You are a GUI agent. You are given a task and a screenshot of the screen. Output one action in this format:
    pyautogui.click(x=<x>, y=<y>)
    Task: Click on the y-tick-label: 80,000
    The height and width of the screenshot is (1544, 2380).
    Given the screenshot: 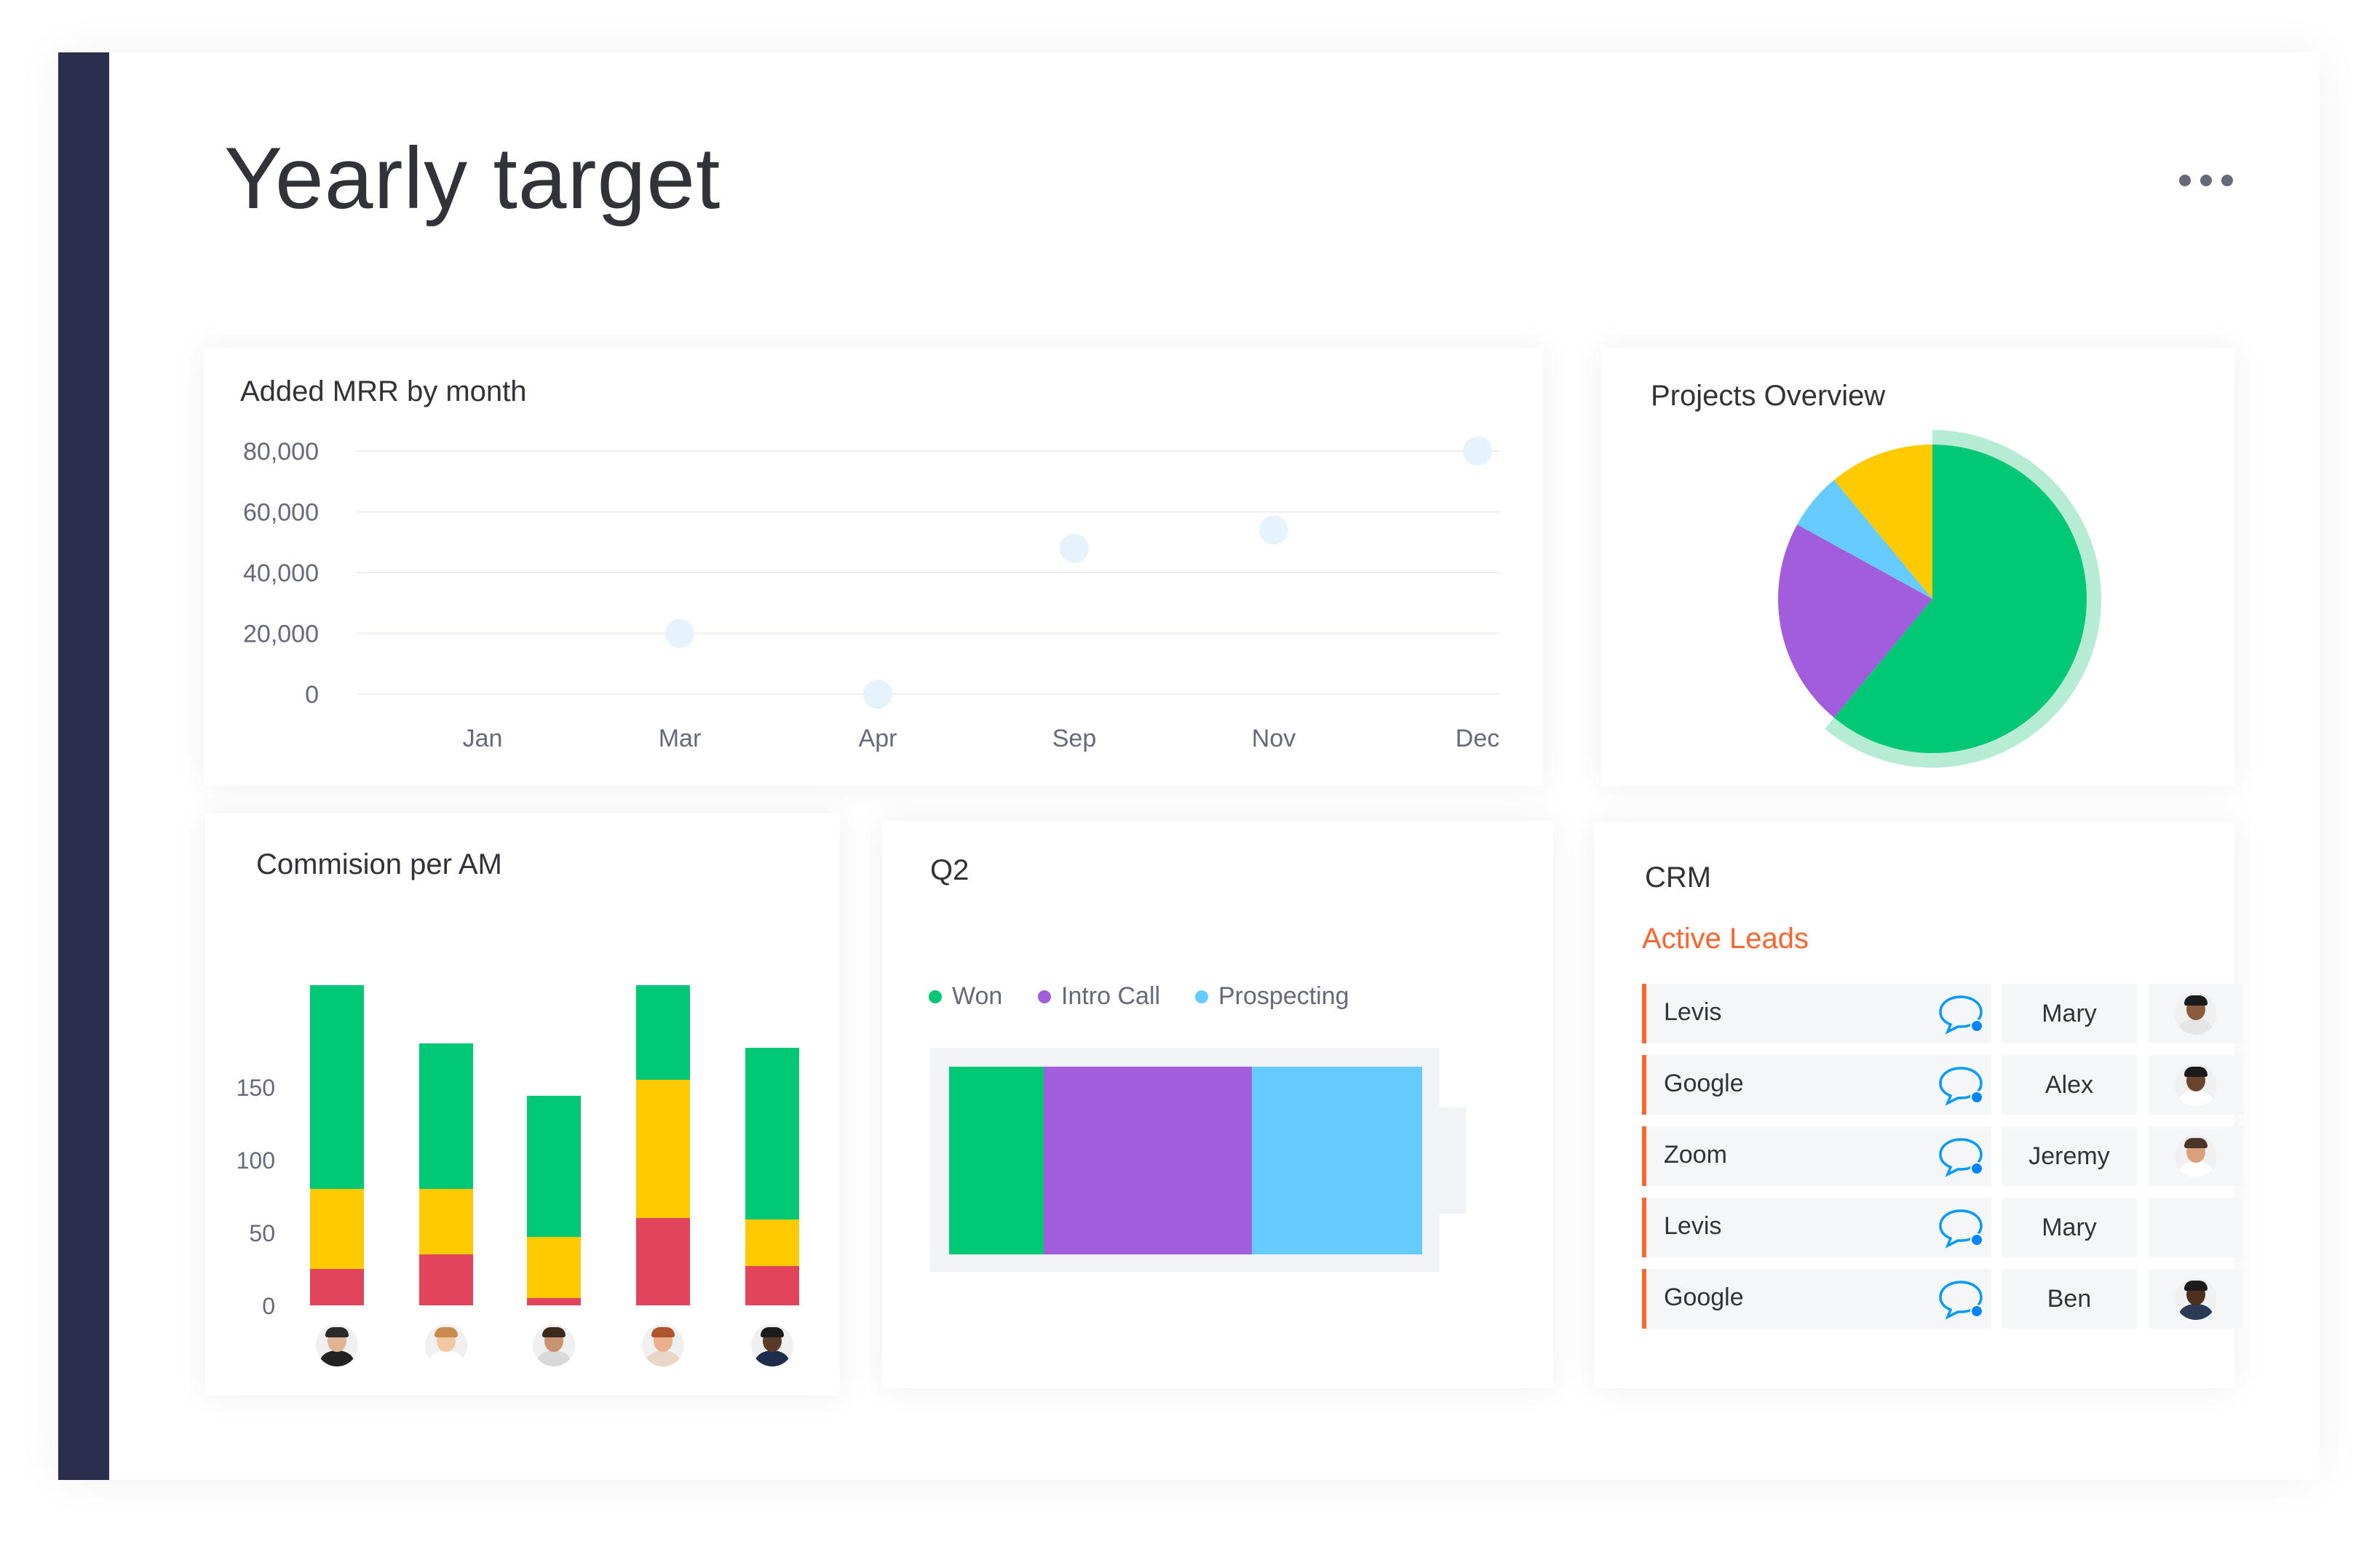 What is the action you would take?
    pyautogui.click(x=281, y=452)
    